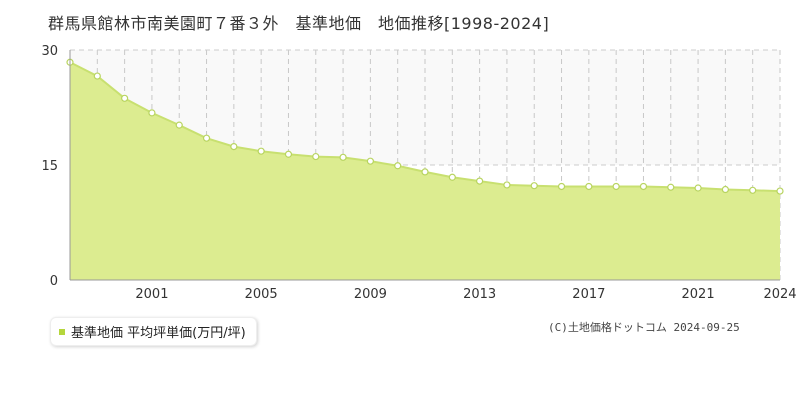 The image size is (800, 400). Describe the element at coordinates (49, 51) in the screenshot. I see `y-tick-label: 30` at that location.